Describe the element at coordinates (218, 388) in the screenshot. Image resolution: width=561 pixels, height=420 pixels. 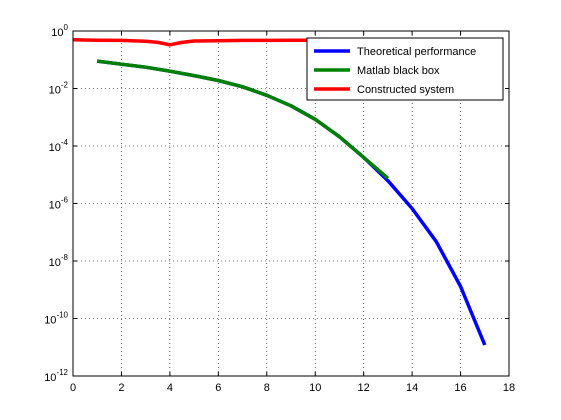
I see `x-tick-label: 6` at that location.